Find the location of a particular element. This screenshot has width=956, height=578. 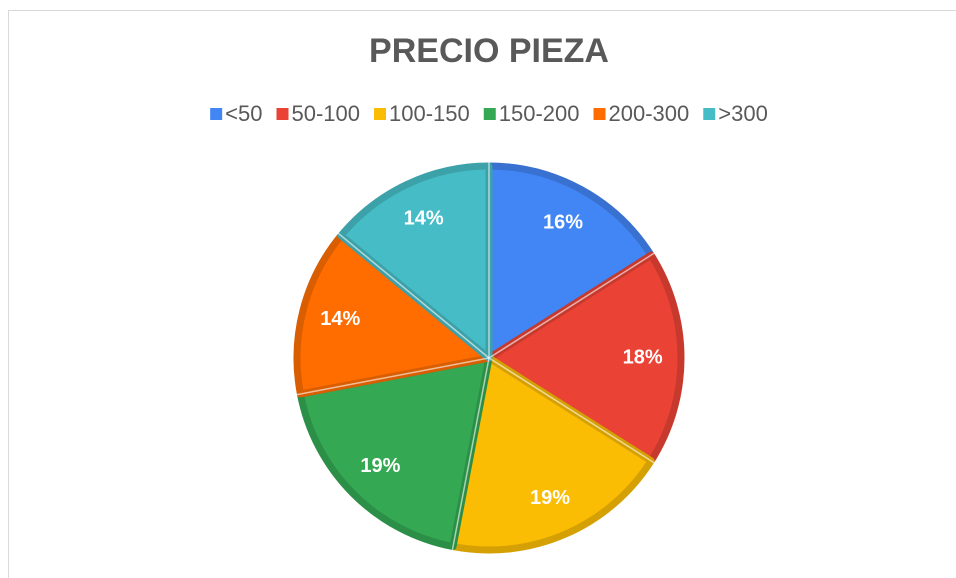

data-label: 18% is located at coordinates (643, 357).